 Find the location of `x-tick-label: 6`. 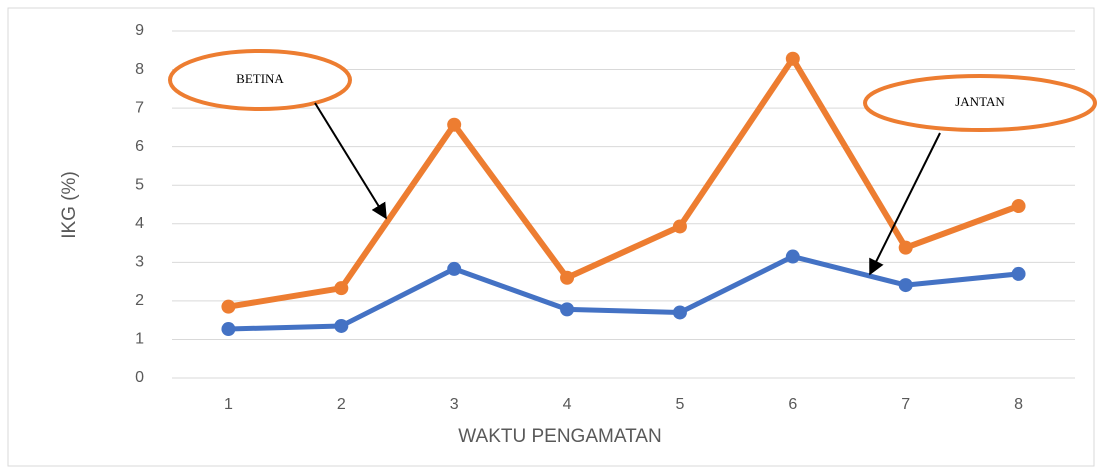

x-tick-label: 6 is located at coordinates (792, 404).